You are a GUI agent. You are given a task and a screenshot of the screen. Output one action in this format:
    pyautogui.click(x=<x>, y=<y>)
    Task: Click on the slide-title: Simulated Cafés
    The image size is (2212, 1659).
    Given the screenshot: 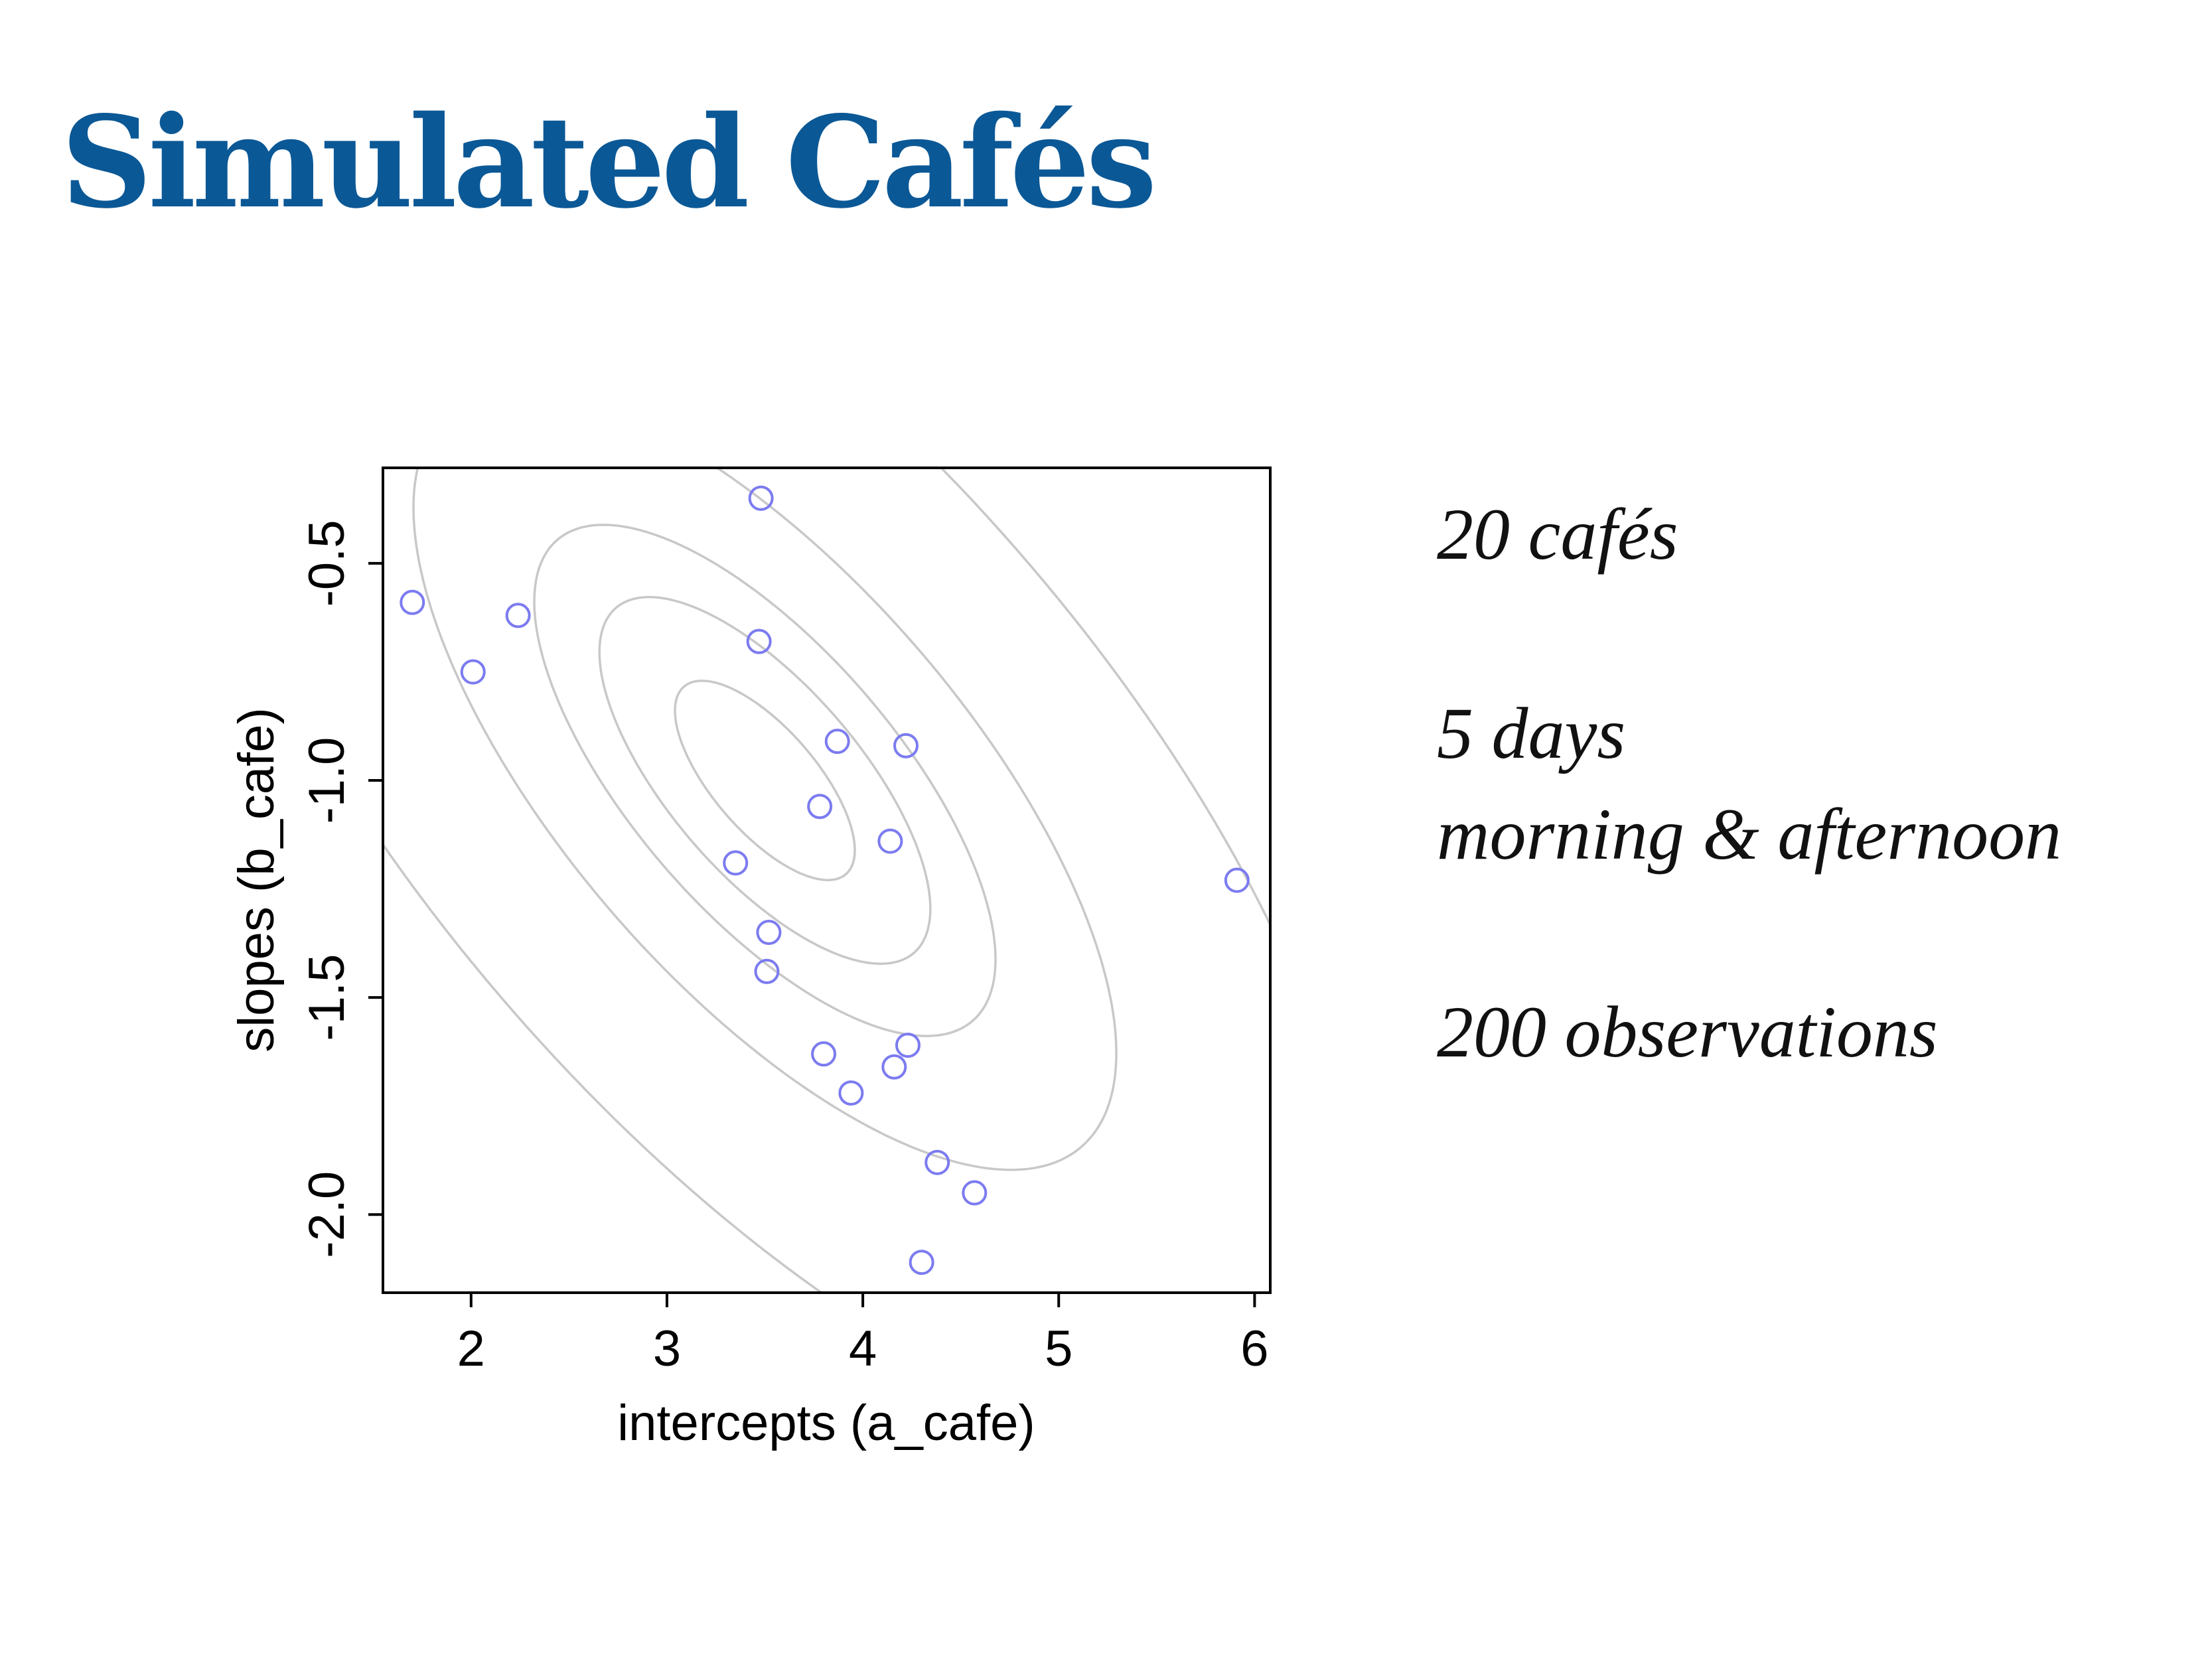 What is the action you would take?
    pyautogui.click(x=609, y=162)
    